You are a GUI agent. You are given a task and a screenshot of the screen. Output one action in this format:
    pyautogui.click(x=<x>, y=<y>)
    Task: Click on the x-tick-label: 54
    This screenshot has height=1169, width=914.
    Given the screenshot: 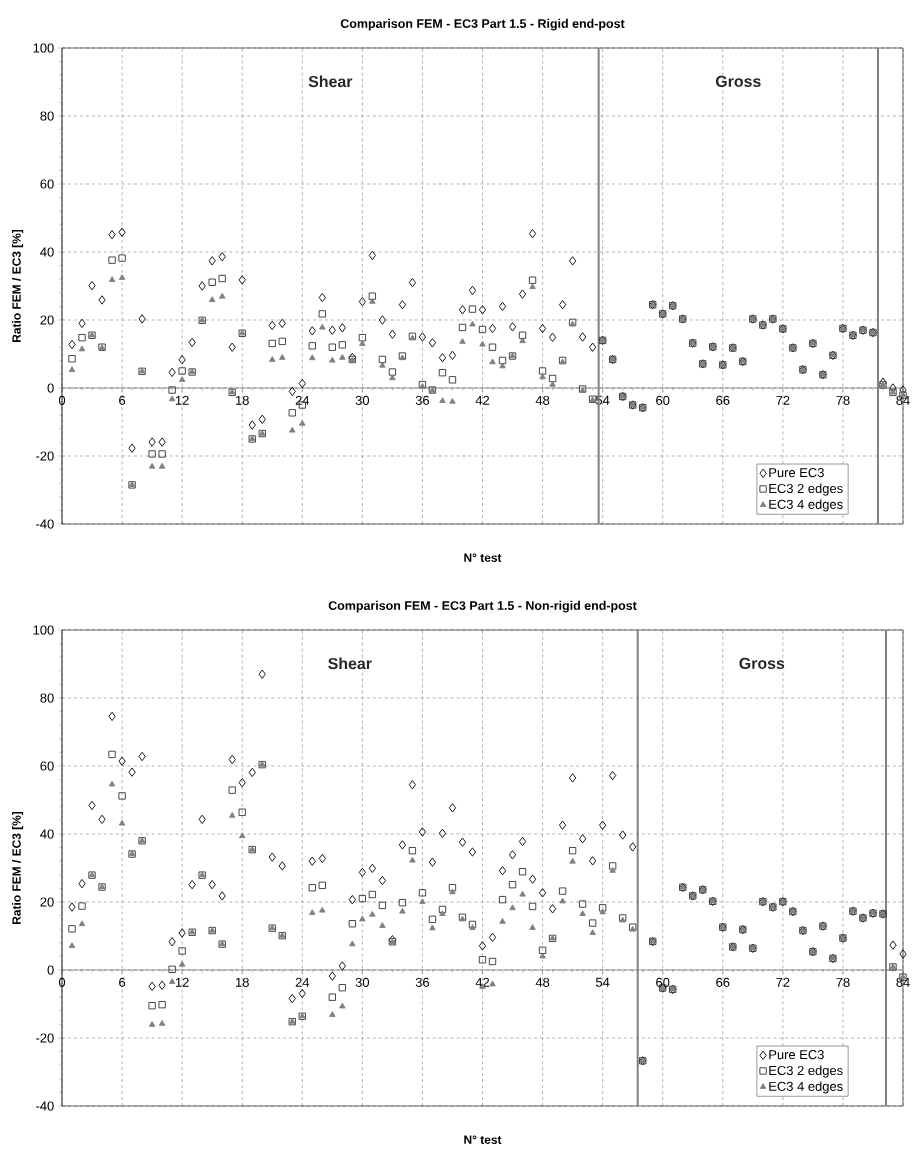 What is the action you would take?
    pyautogui.click(x=603, y=982)
    